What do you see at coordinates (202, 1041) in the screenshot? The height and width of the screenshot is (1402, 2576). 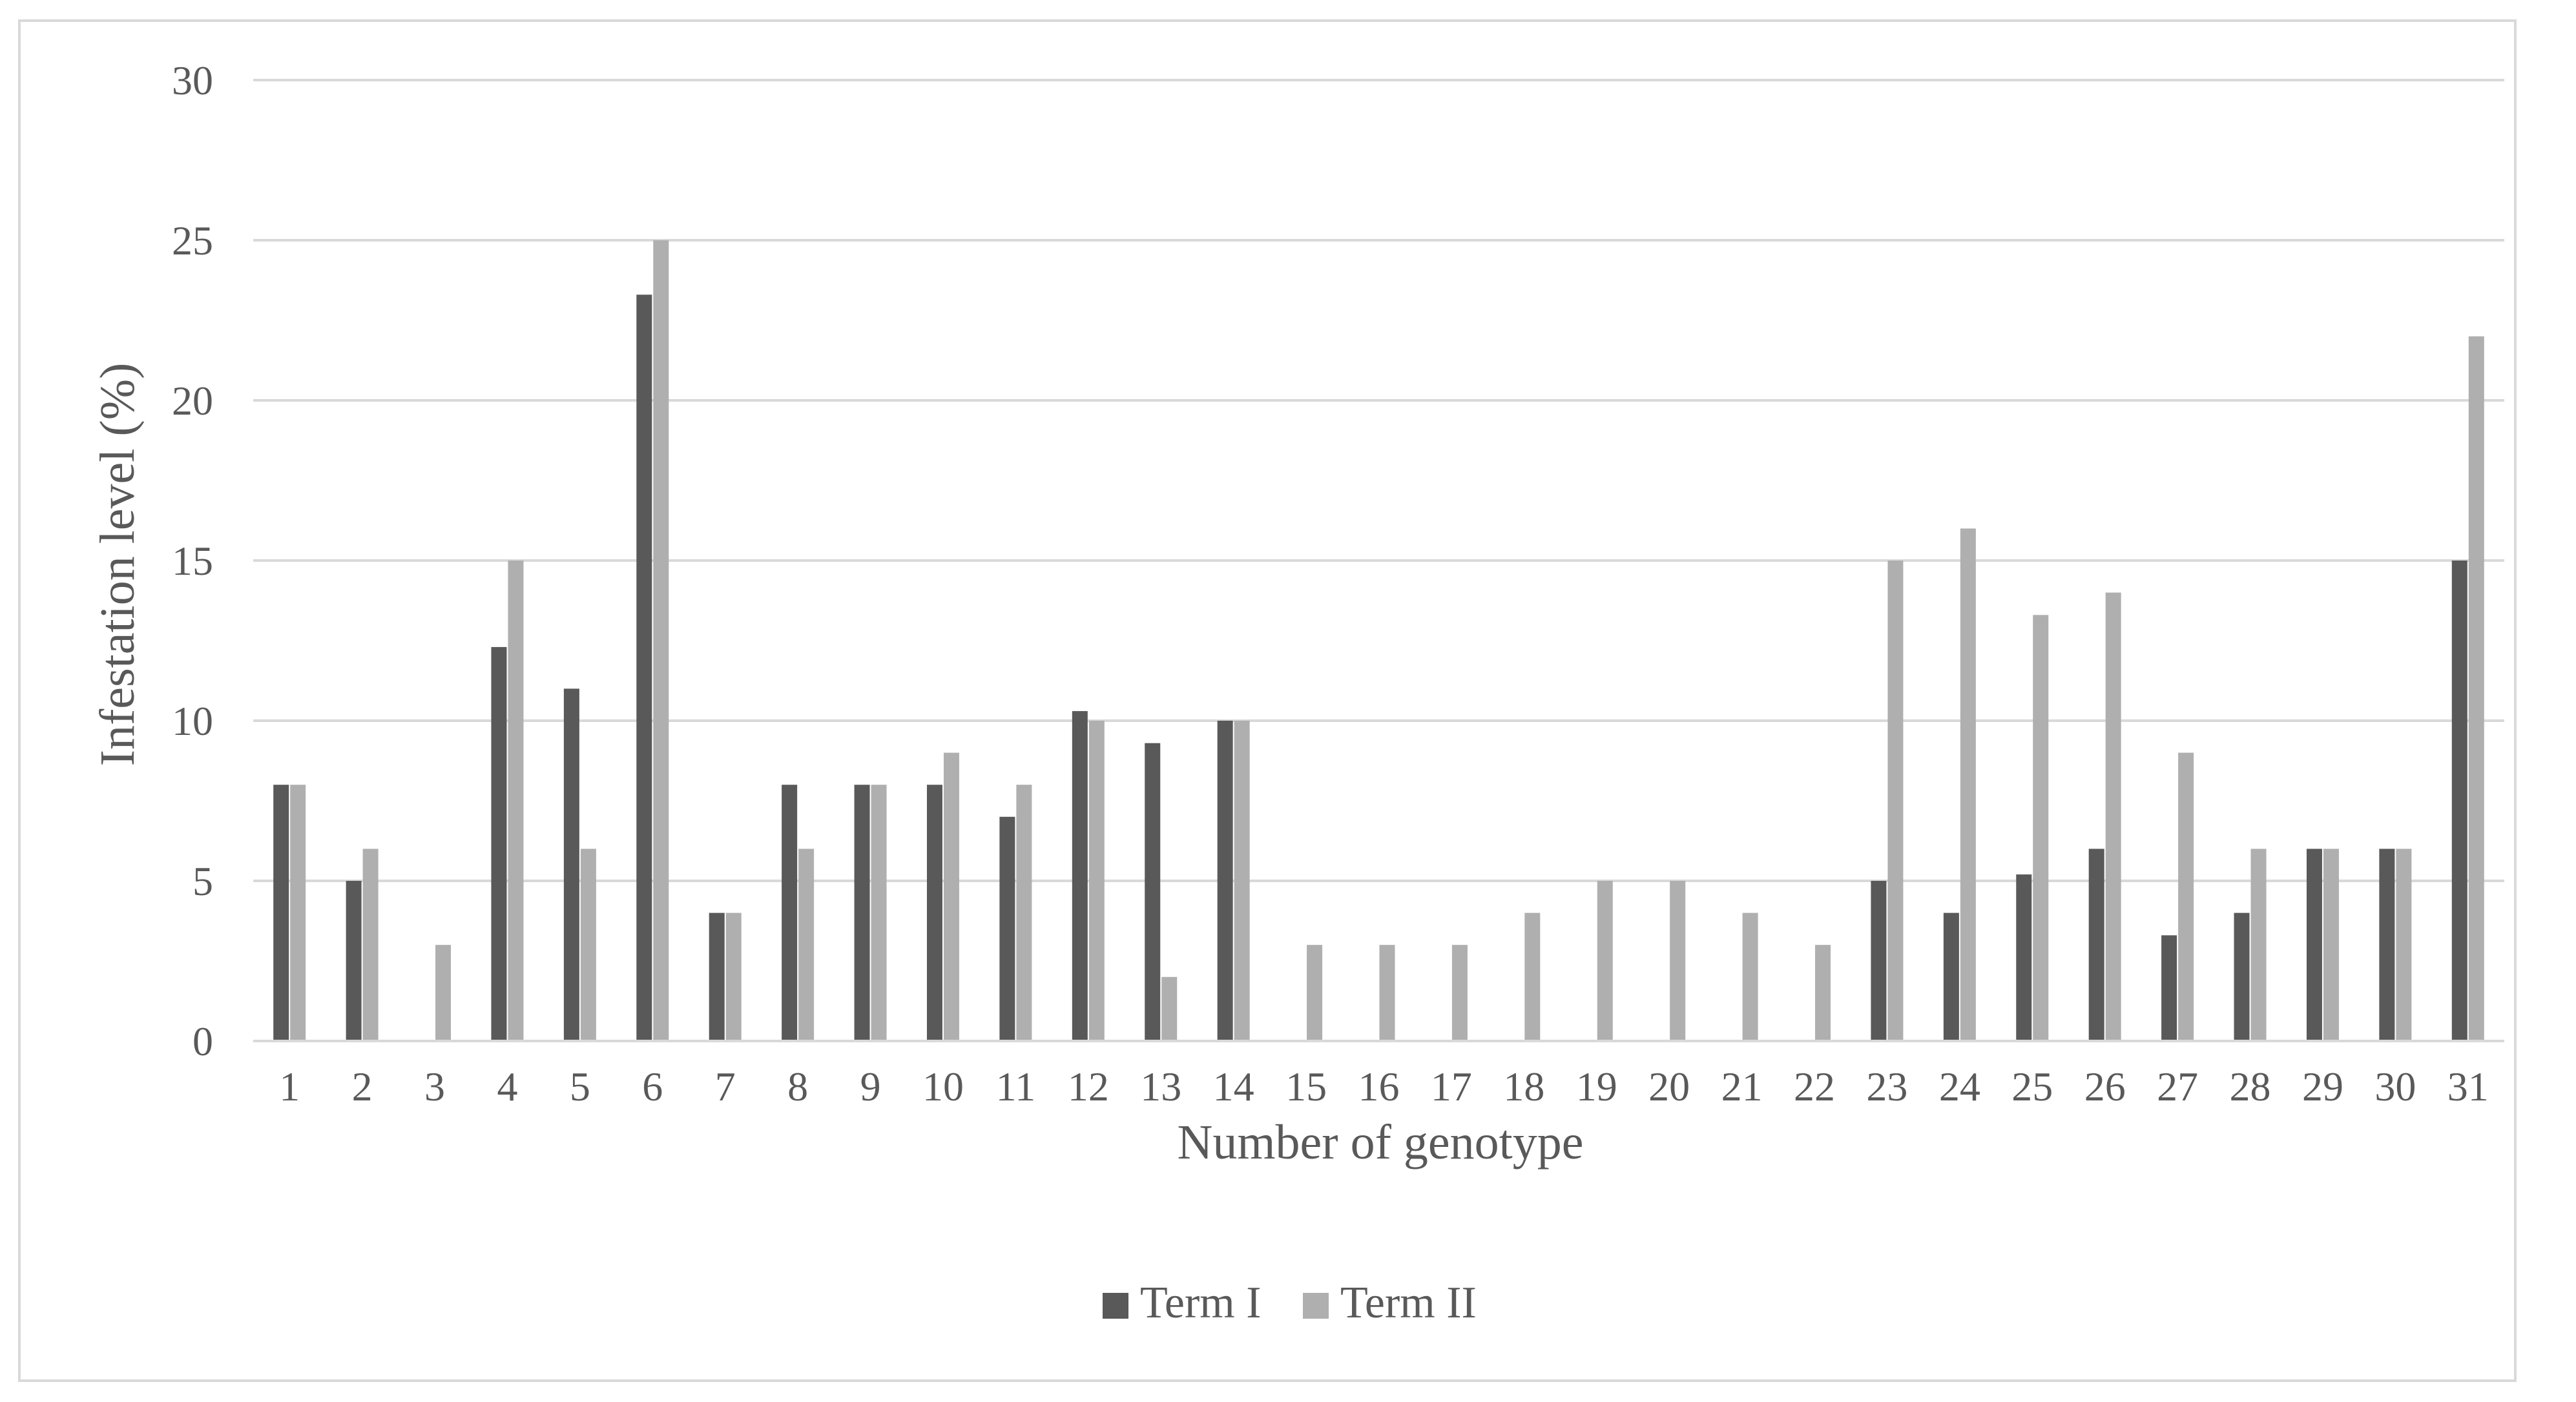 I see `y-tick-label: 0` at bounding box center [202, 1041].